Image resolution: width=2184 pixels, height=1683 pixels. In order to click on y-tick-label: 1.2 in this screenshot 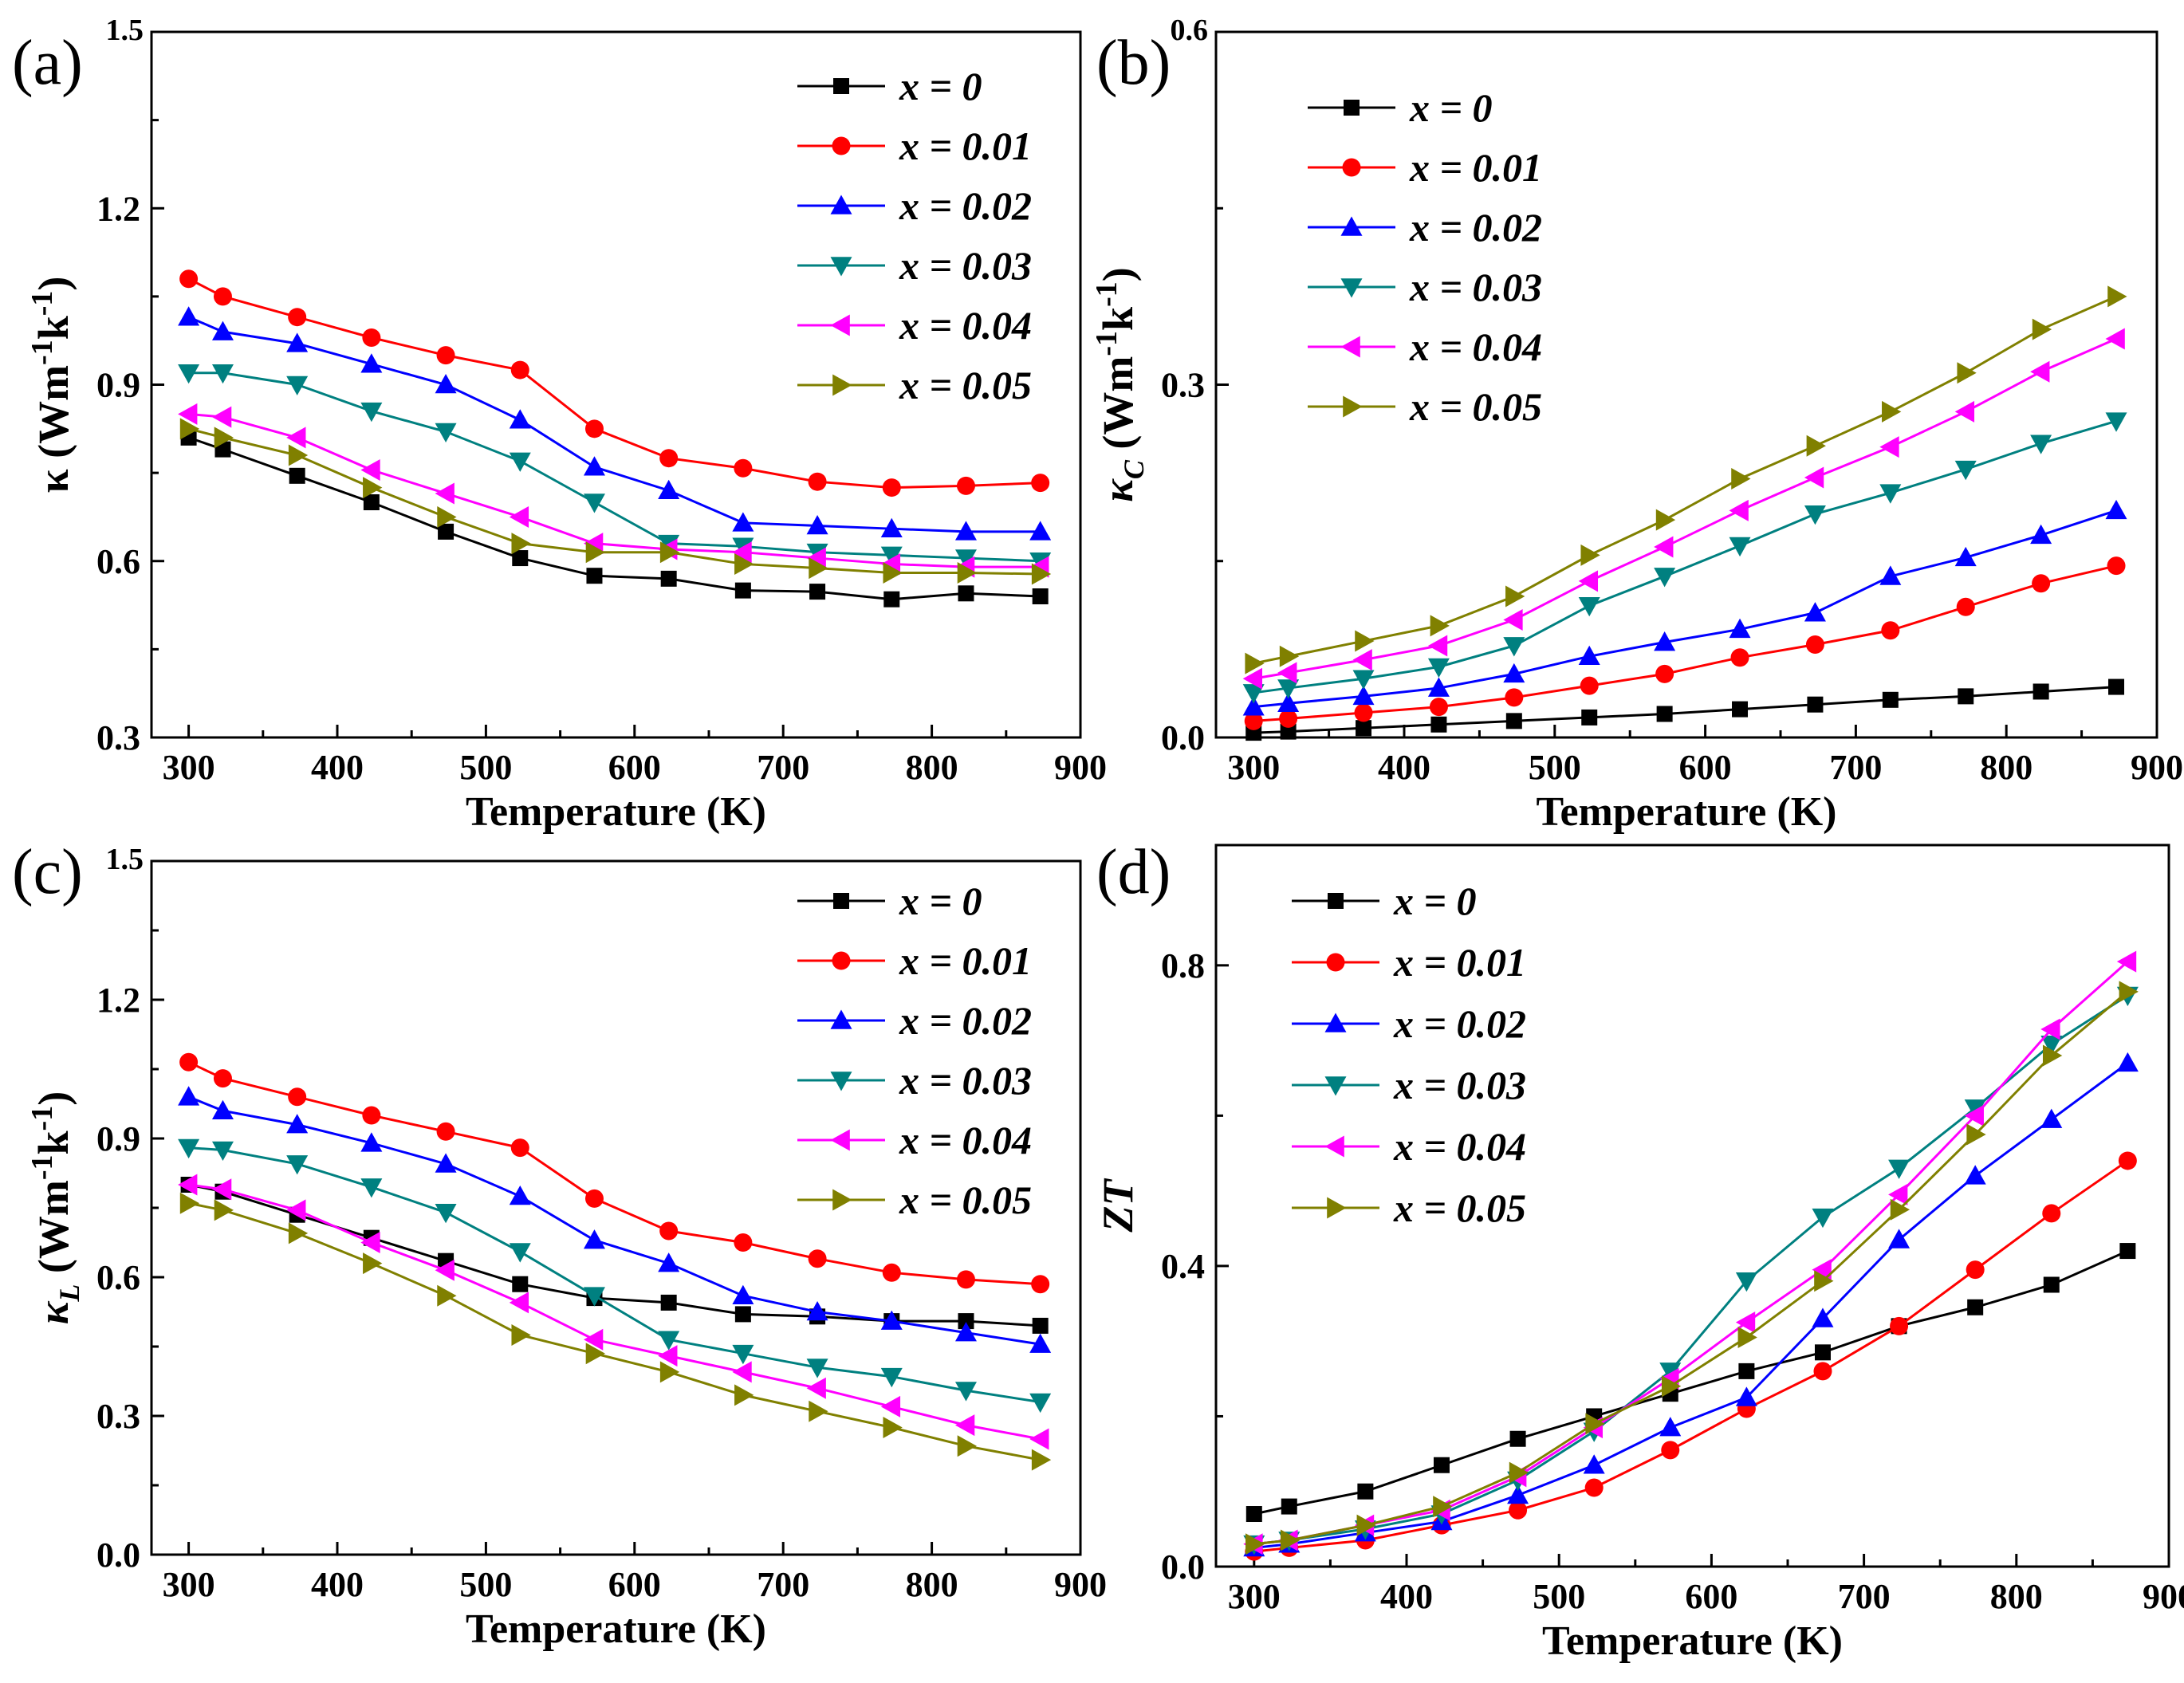, I will do `click(118, 208)`.